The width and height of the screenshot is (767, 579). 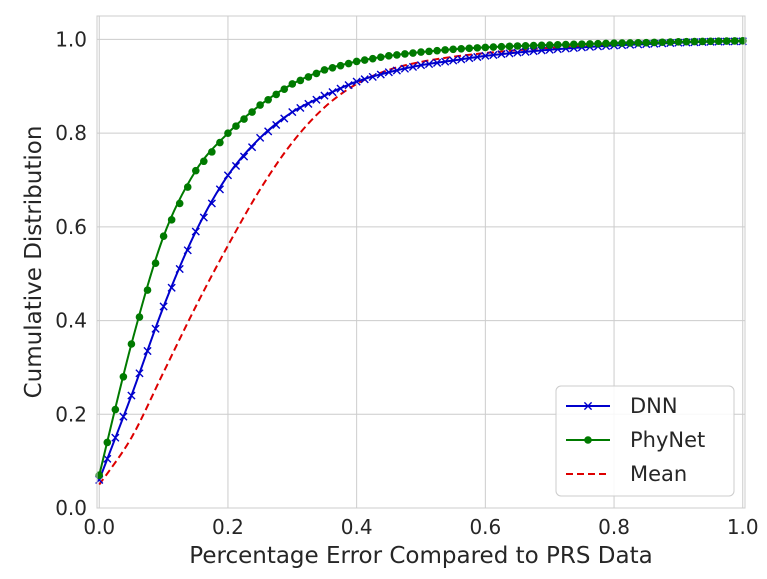 I want to click on legend: DNN PhyNet Mean, so click(x=645, y=441).